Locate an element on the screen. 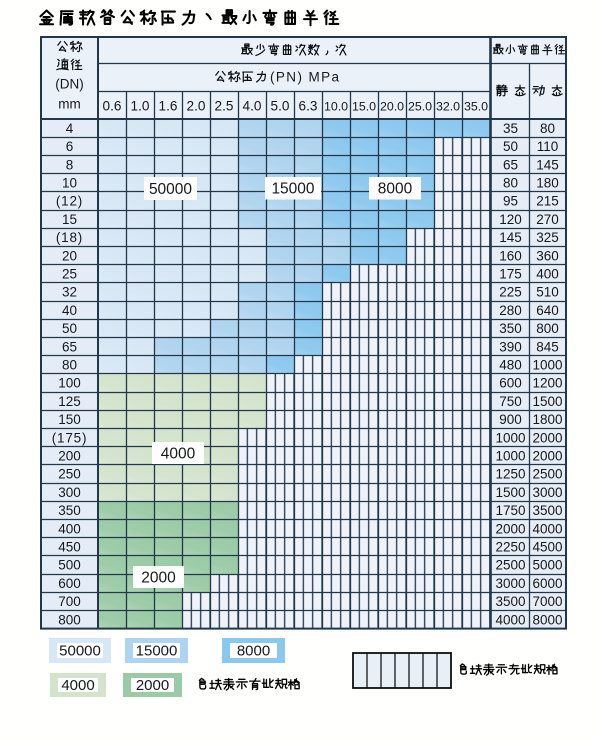 This screenshot has height=743, width=600. svg-text: 845 is located at coordinates (547, 346).